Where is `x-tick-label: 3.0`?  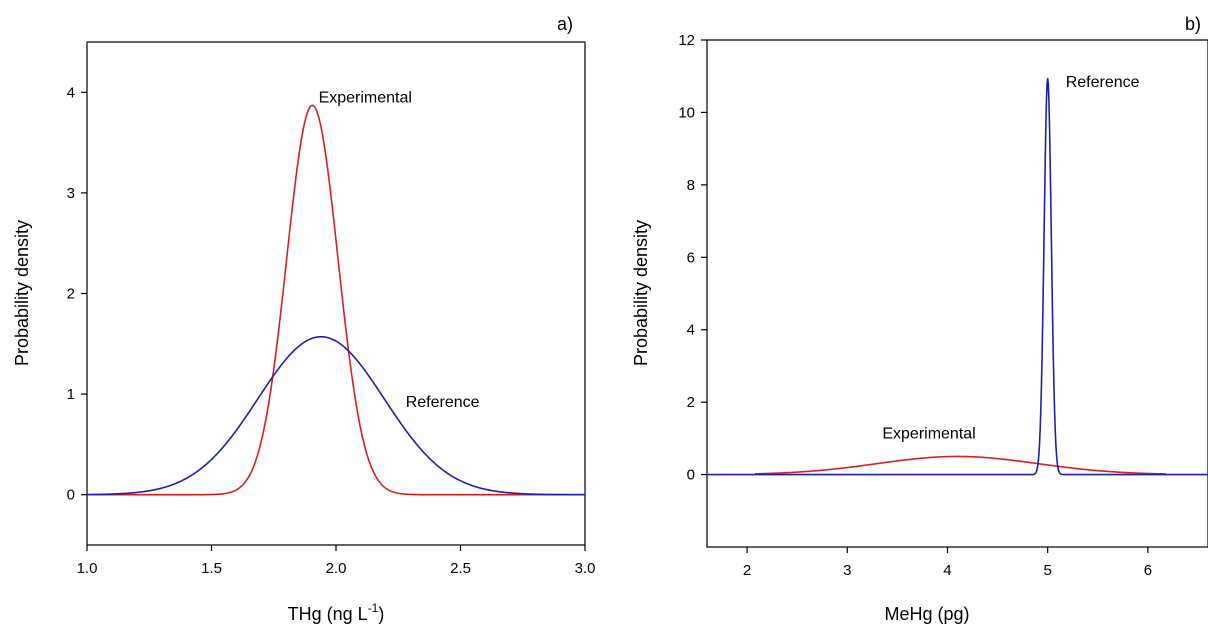 x-tick-label: 3.0 is located at coordinates (585, 568).